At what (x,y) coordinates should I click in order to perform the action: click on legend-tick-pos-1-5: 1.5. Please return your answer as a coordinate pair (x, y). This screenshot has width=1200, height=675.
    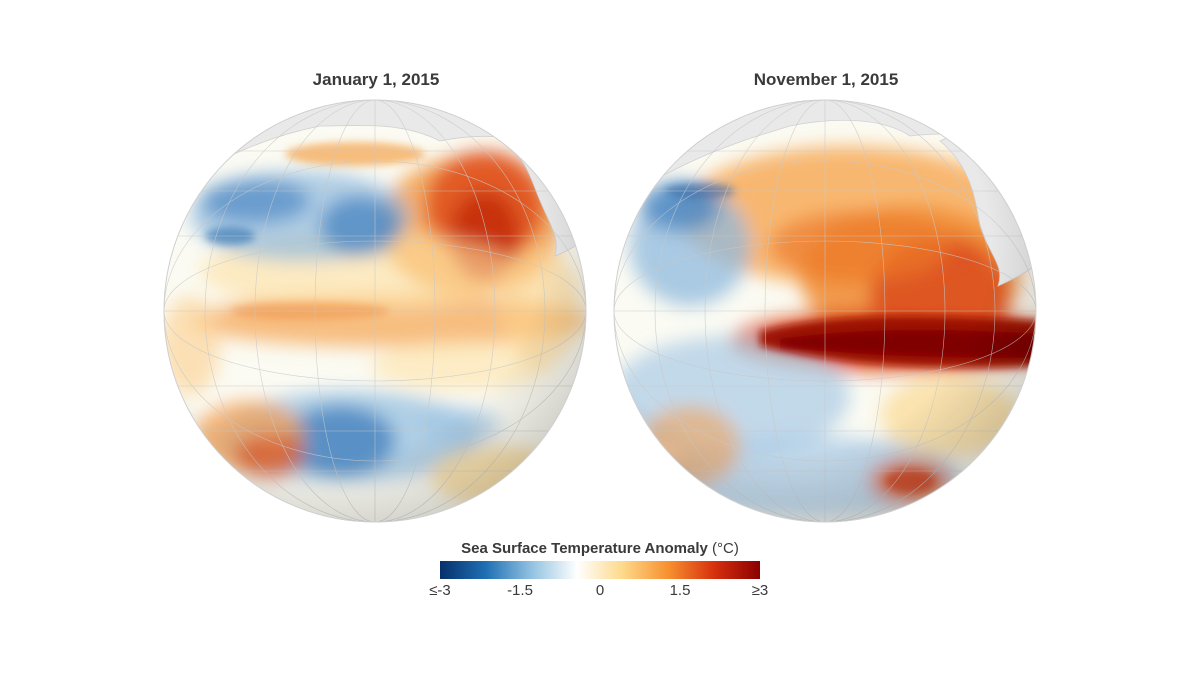
    Looking at the image, I should click on (680, 590).